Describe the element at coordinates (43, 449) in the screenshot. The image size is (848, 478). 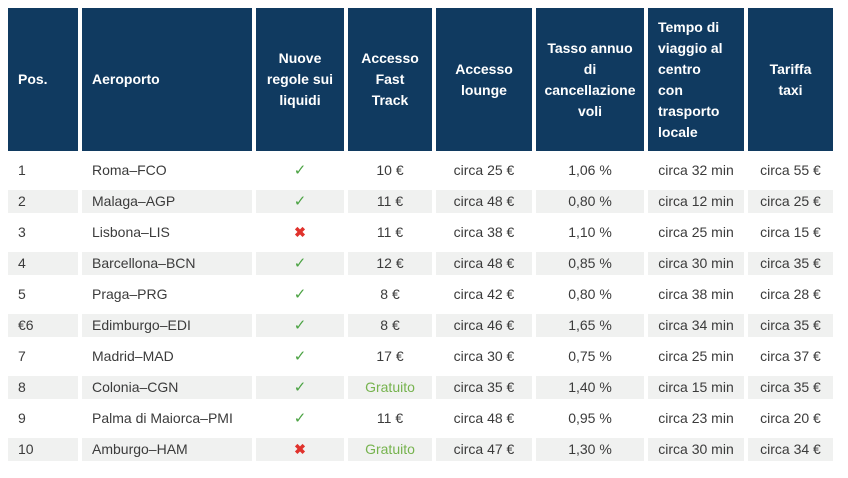
I see `cell-pos: 10` at that location.